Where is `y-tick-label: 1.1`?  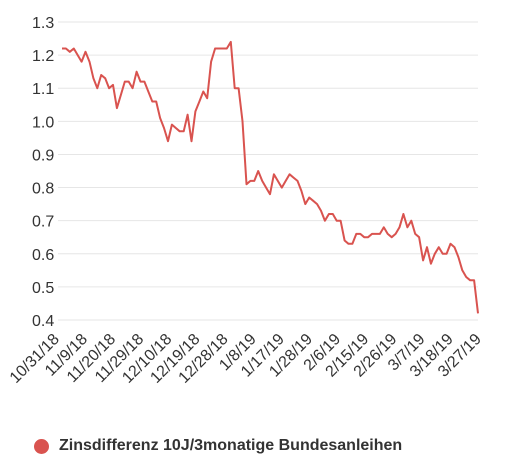 y-tick-label: 1.1 is located at coordinates (43, 89).